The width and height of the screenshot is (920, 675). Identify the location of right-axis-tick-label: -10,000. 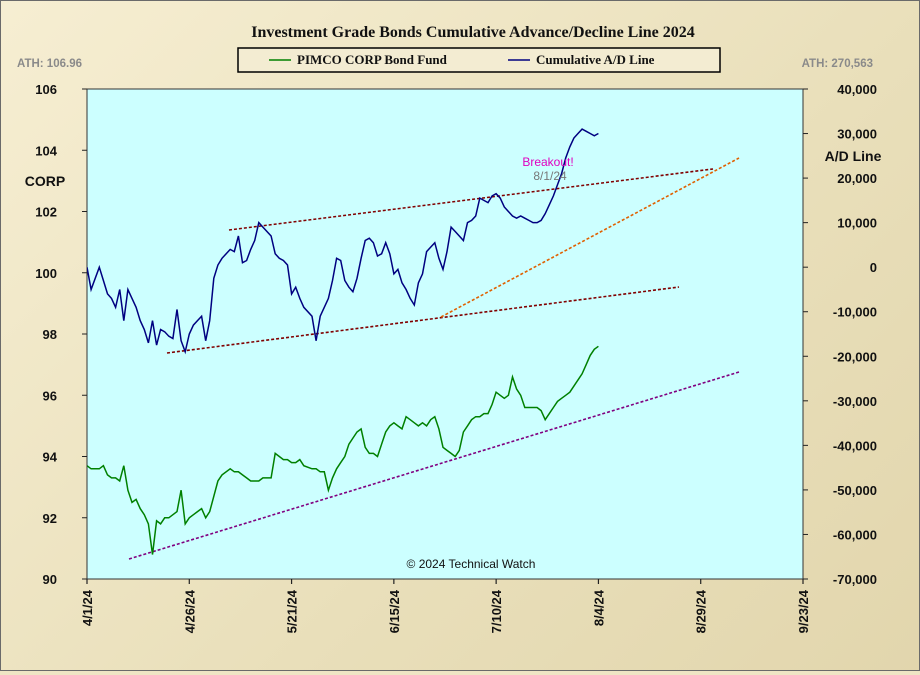
(855, 312).